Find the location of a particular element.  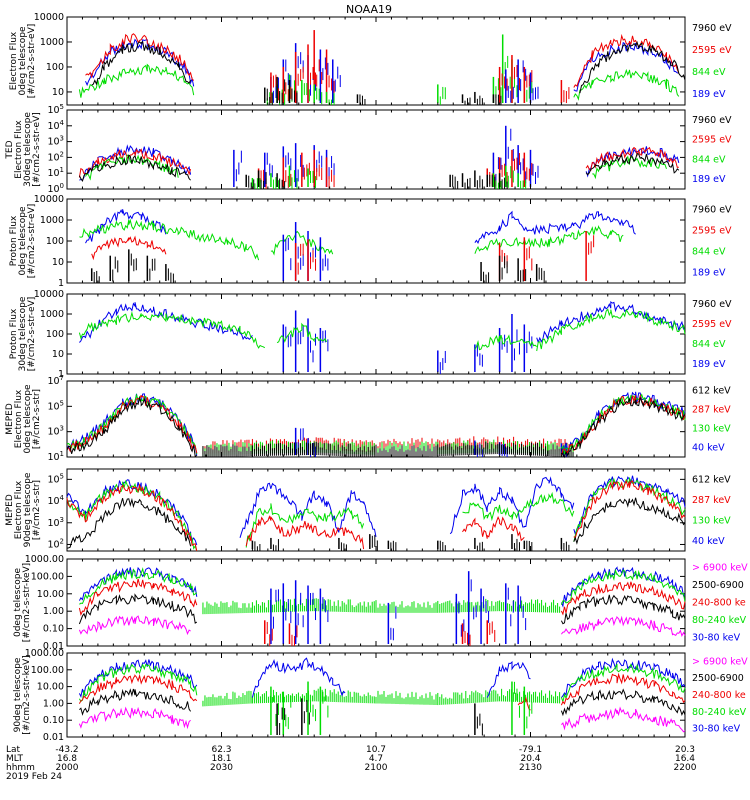

x-row-label: MLT is located at coordinates (15, 759).